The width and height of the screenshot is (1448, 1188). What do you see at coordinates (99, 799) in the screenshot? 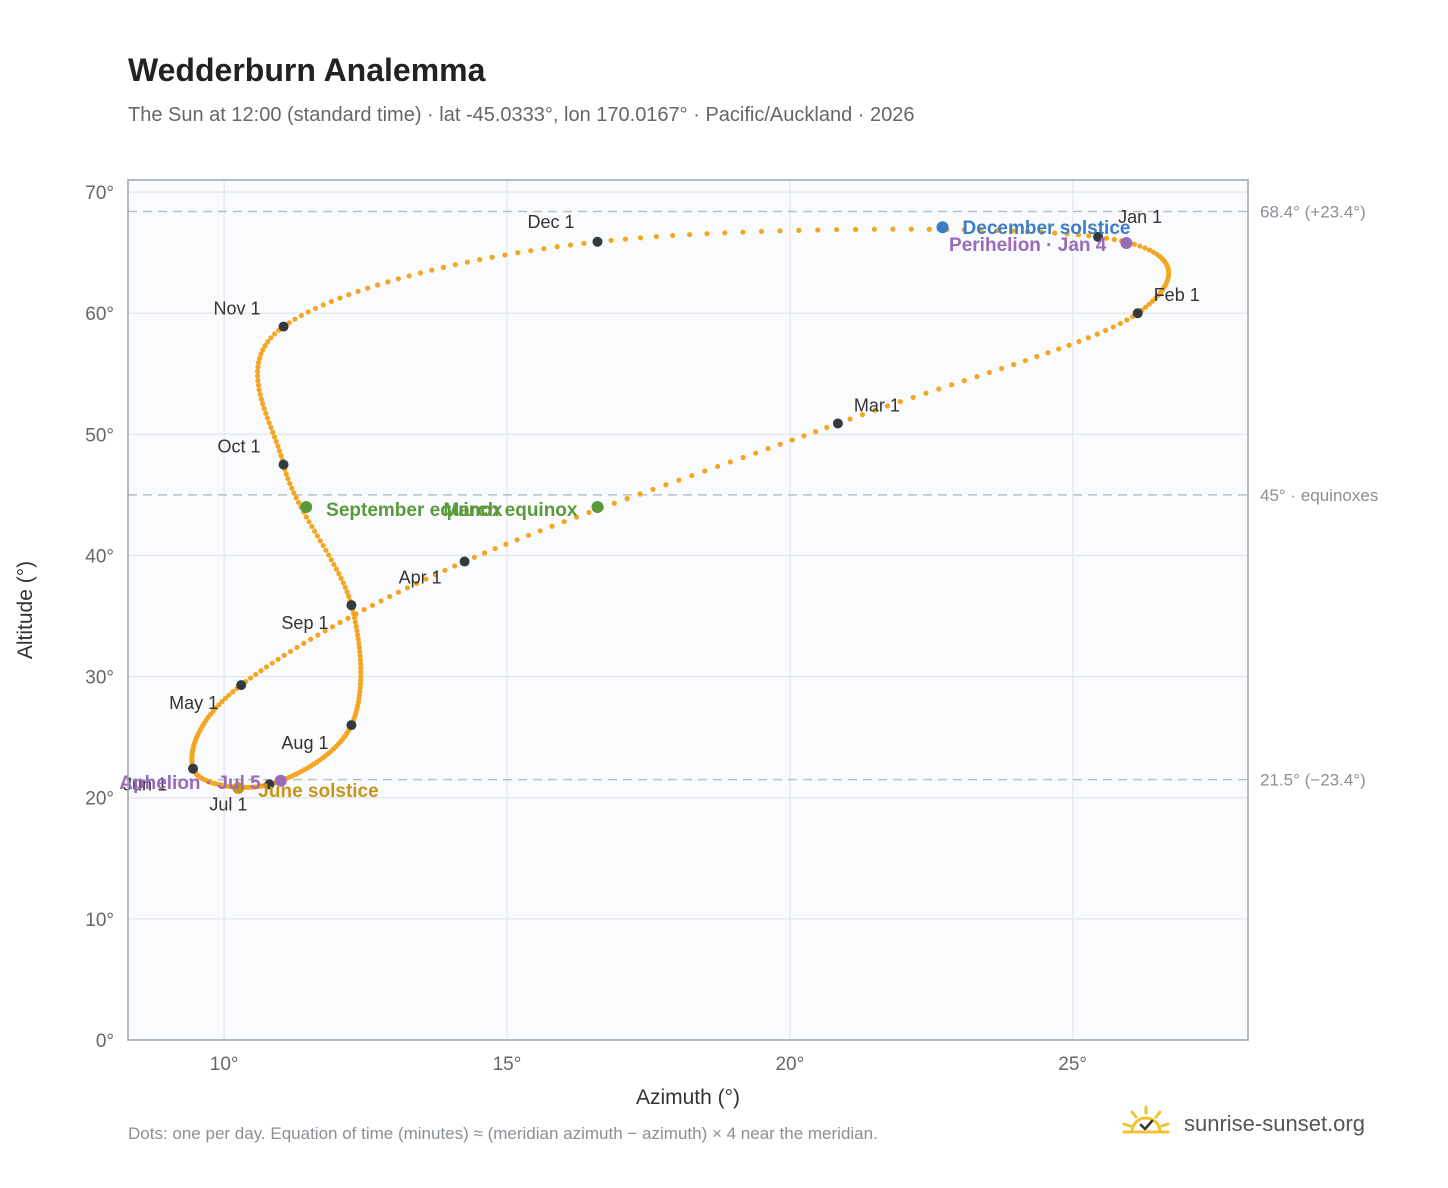
I see `y-tick-label: 20°` at bounding box center [99, 799].